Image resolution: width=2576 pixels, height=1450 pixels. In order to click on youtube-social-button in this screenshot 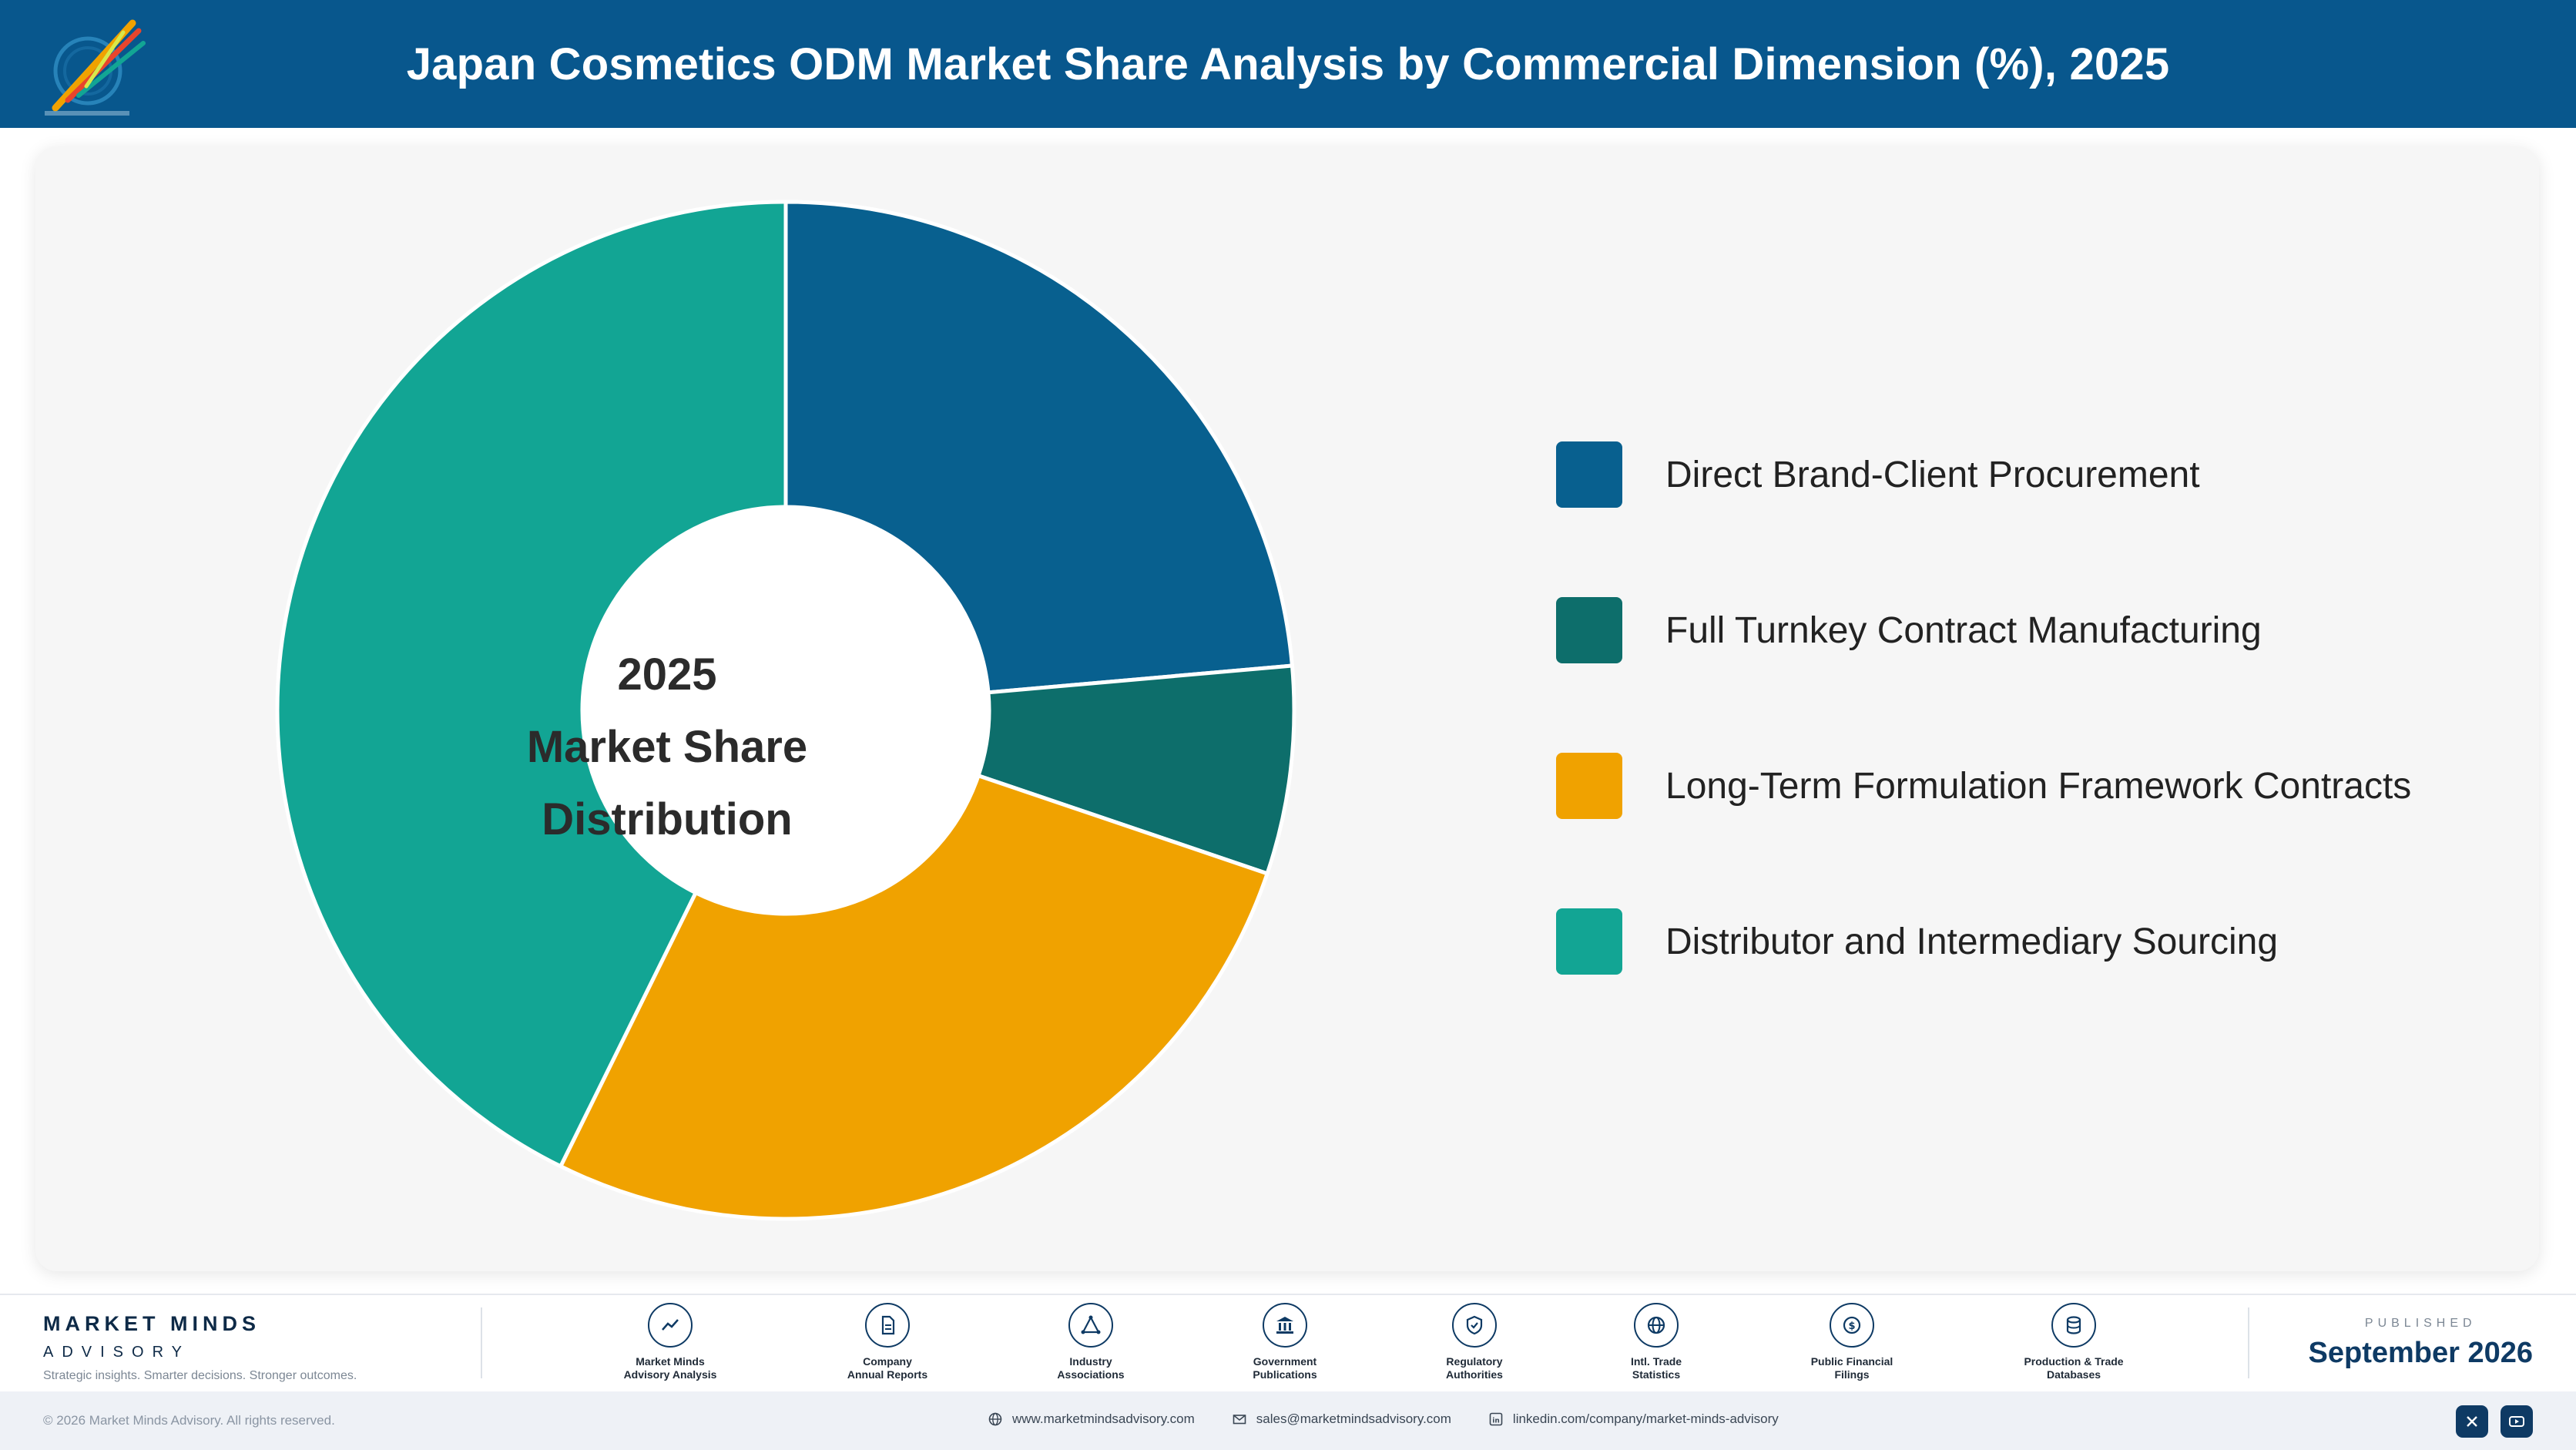, I will do `click(2517, 1421)`.